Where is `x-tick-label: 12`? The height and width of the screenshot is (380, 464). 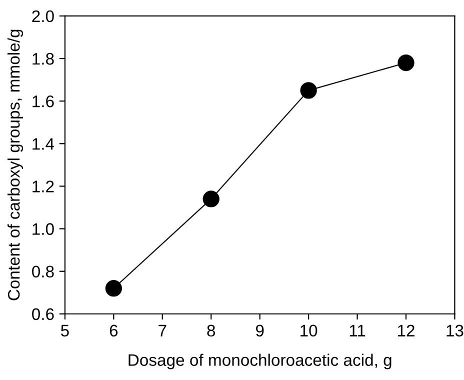
x-tick-label: 12 is located at coordinates (406, 330).